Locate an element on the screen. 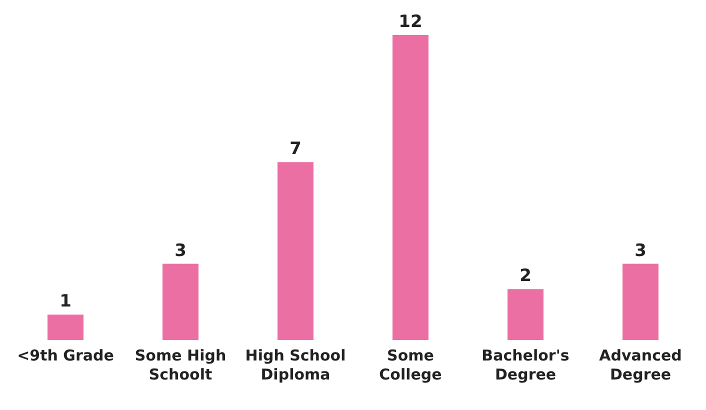 Image resolution: width=706 pixels, height=410 pixels. x-tick-label: Bachelor's Degree is located at coordinates (526, 365).